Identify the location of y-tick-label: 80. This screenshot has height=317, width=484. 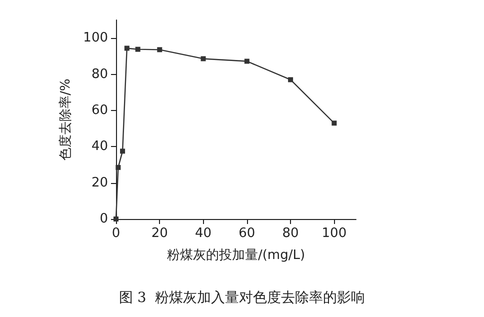
(99, 74).